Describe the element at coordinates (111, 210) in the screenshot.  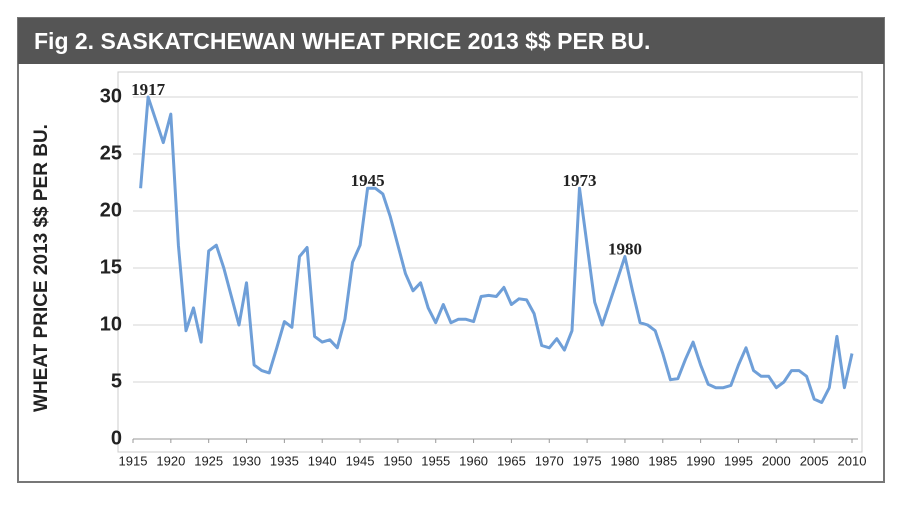
I see `y-tick-label: 20` at that location.